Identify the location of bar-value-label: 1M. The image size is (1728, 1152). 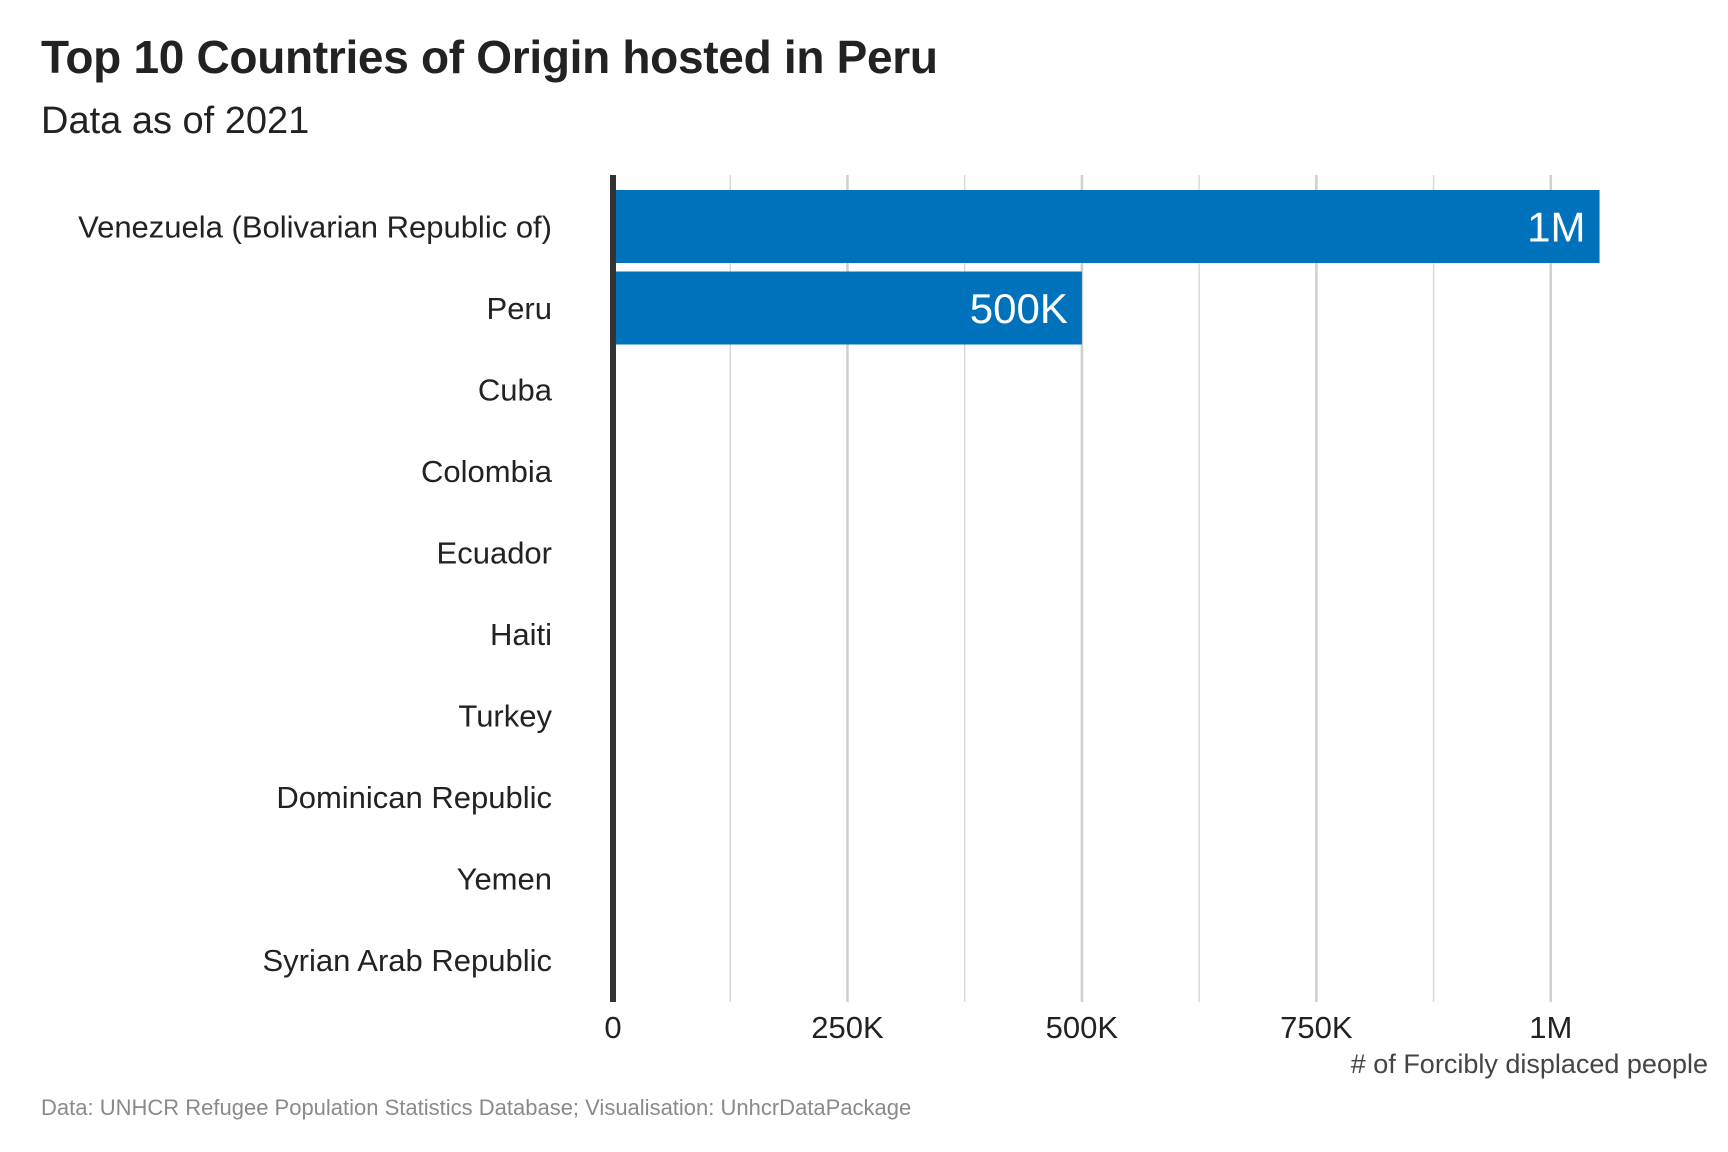
(1556, 227).